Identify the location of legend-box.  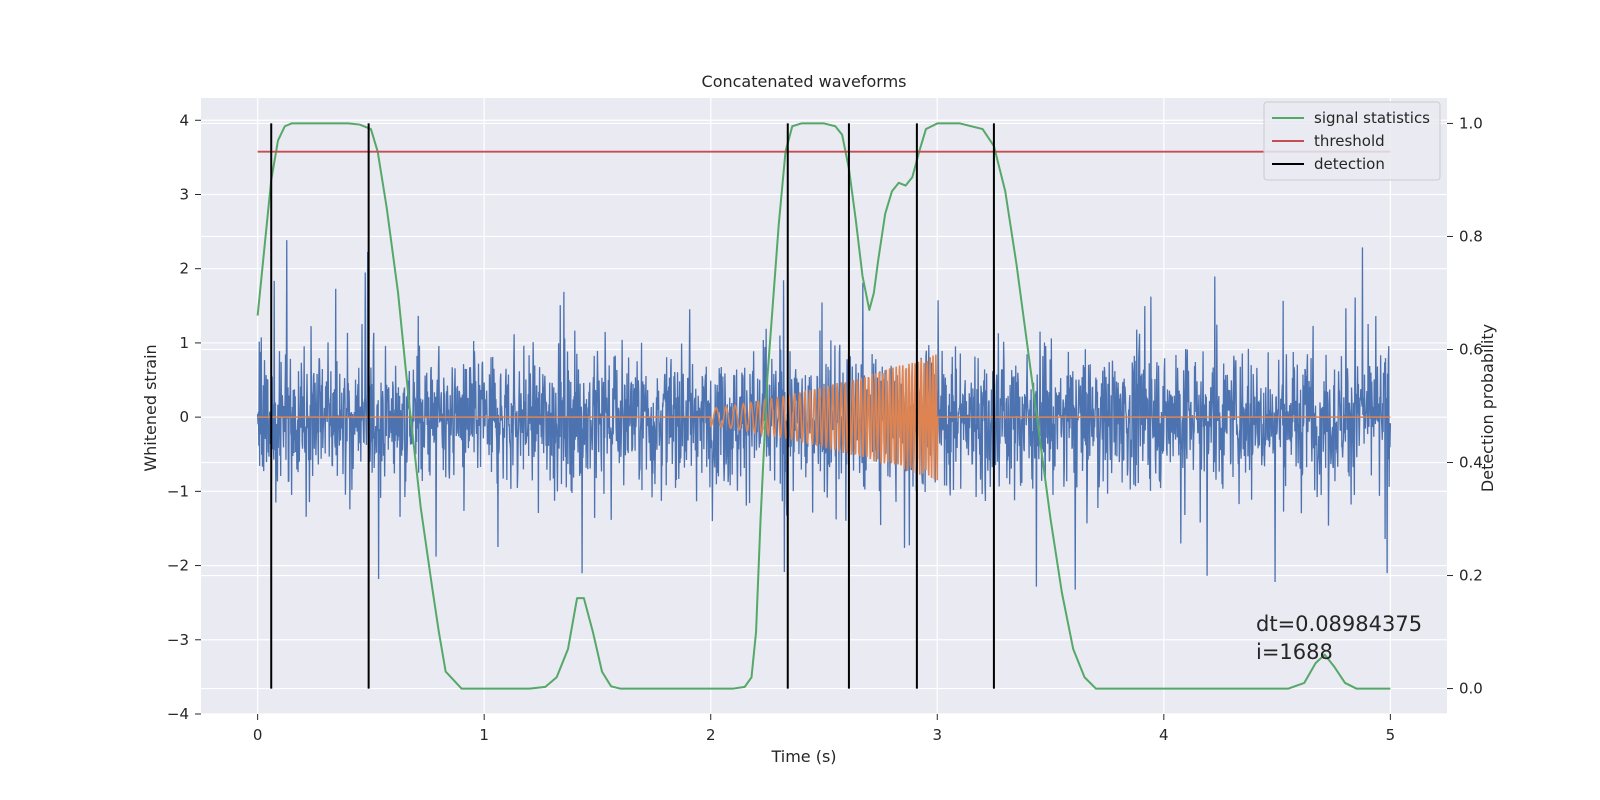
(1352, 141).